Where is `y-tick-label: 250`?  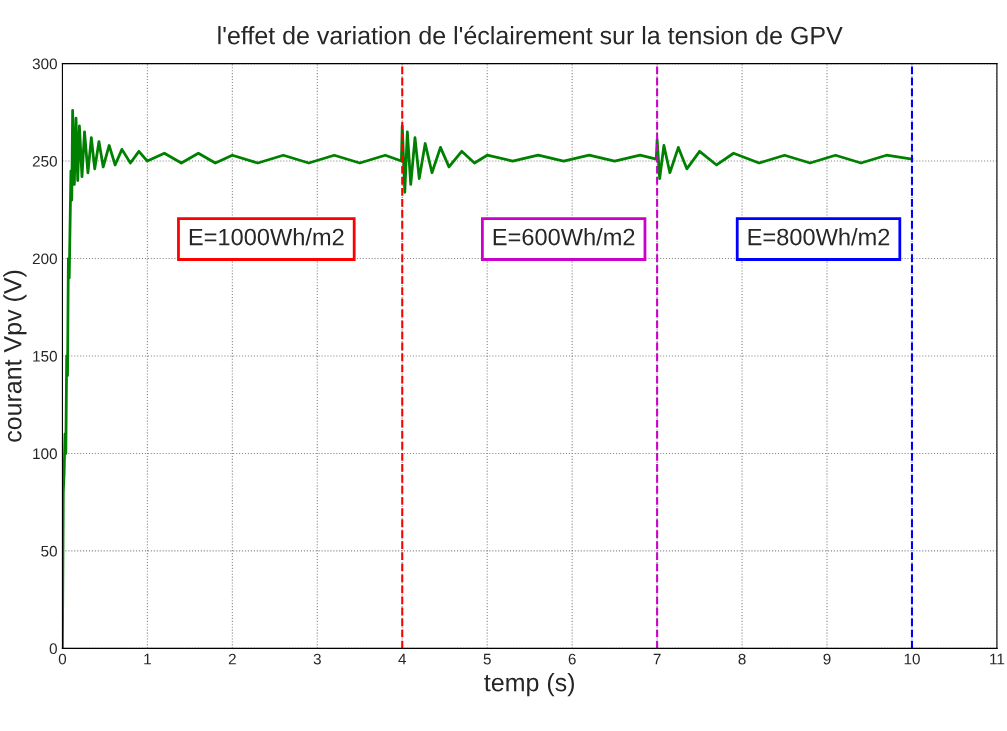
y-tick-label: 250 is located at coordinates (44, 161).